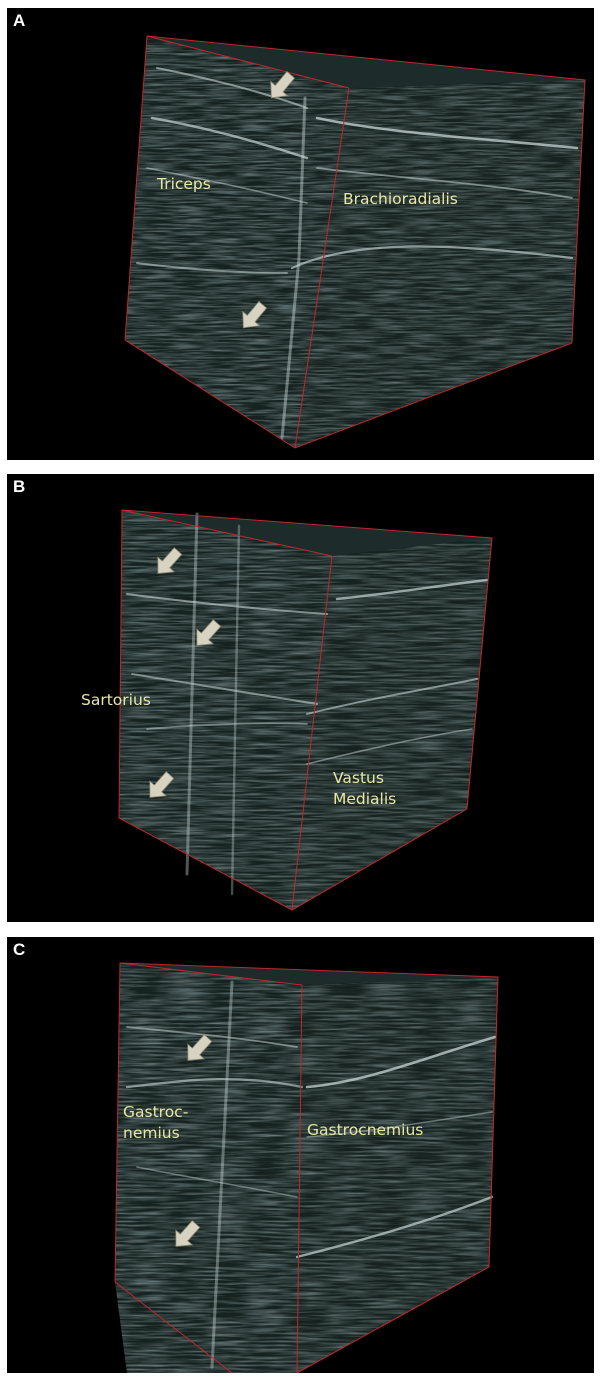  Describe the element at coordinates (365, 1130) in the screenshot. I see `muscle-label-right: Gastrocnemius` at that location.